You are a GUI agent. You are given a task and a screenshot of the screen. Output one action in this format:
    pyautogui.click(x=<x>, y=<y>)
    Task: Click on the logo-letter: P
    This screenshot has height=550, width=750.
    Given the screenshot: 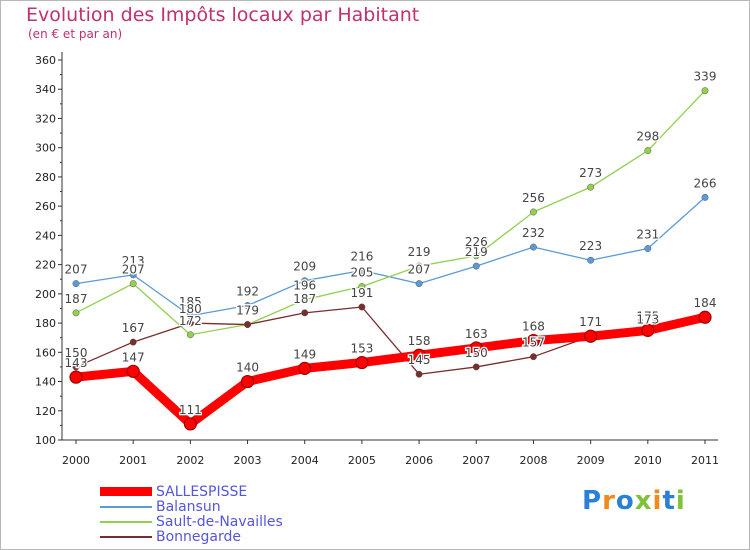 What is the action you would take?
    pyautogui.click(x=592, y=501)
    